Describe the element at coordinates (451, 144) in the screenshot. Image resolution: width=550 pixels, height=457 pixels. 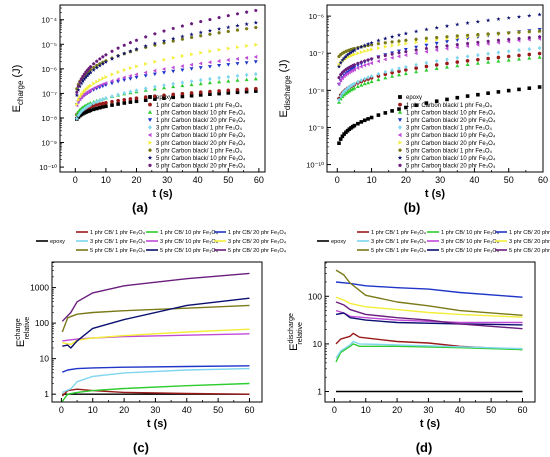
I see `legend-label: 3 phr Carbon black/ 20 phr Fe₃O₄` at that location.